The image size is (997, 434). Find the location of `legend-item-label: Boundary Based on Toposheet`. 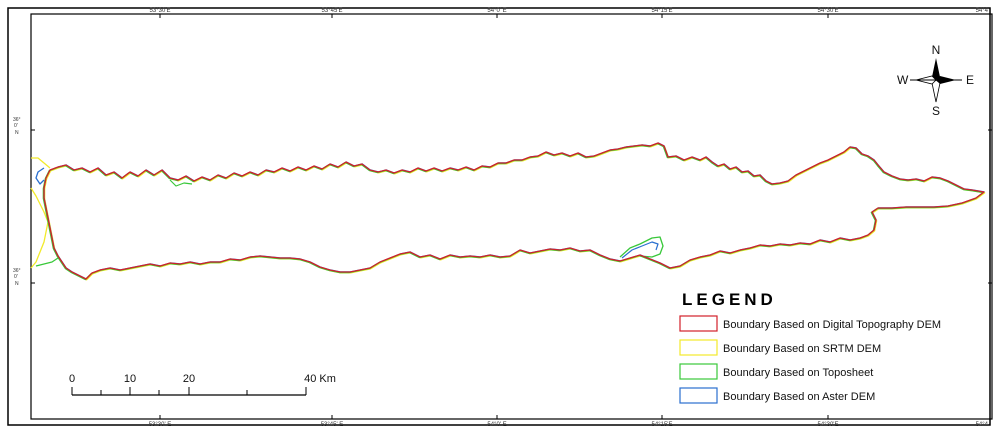

legend-item-label: Boundary Based on Toposheet is located at coordinates (798, 373).